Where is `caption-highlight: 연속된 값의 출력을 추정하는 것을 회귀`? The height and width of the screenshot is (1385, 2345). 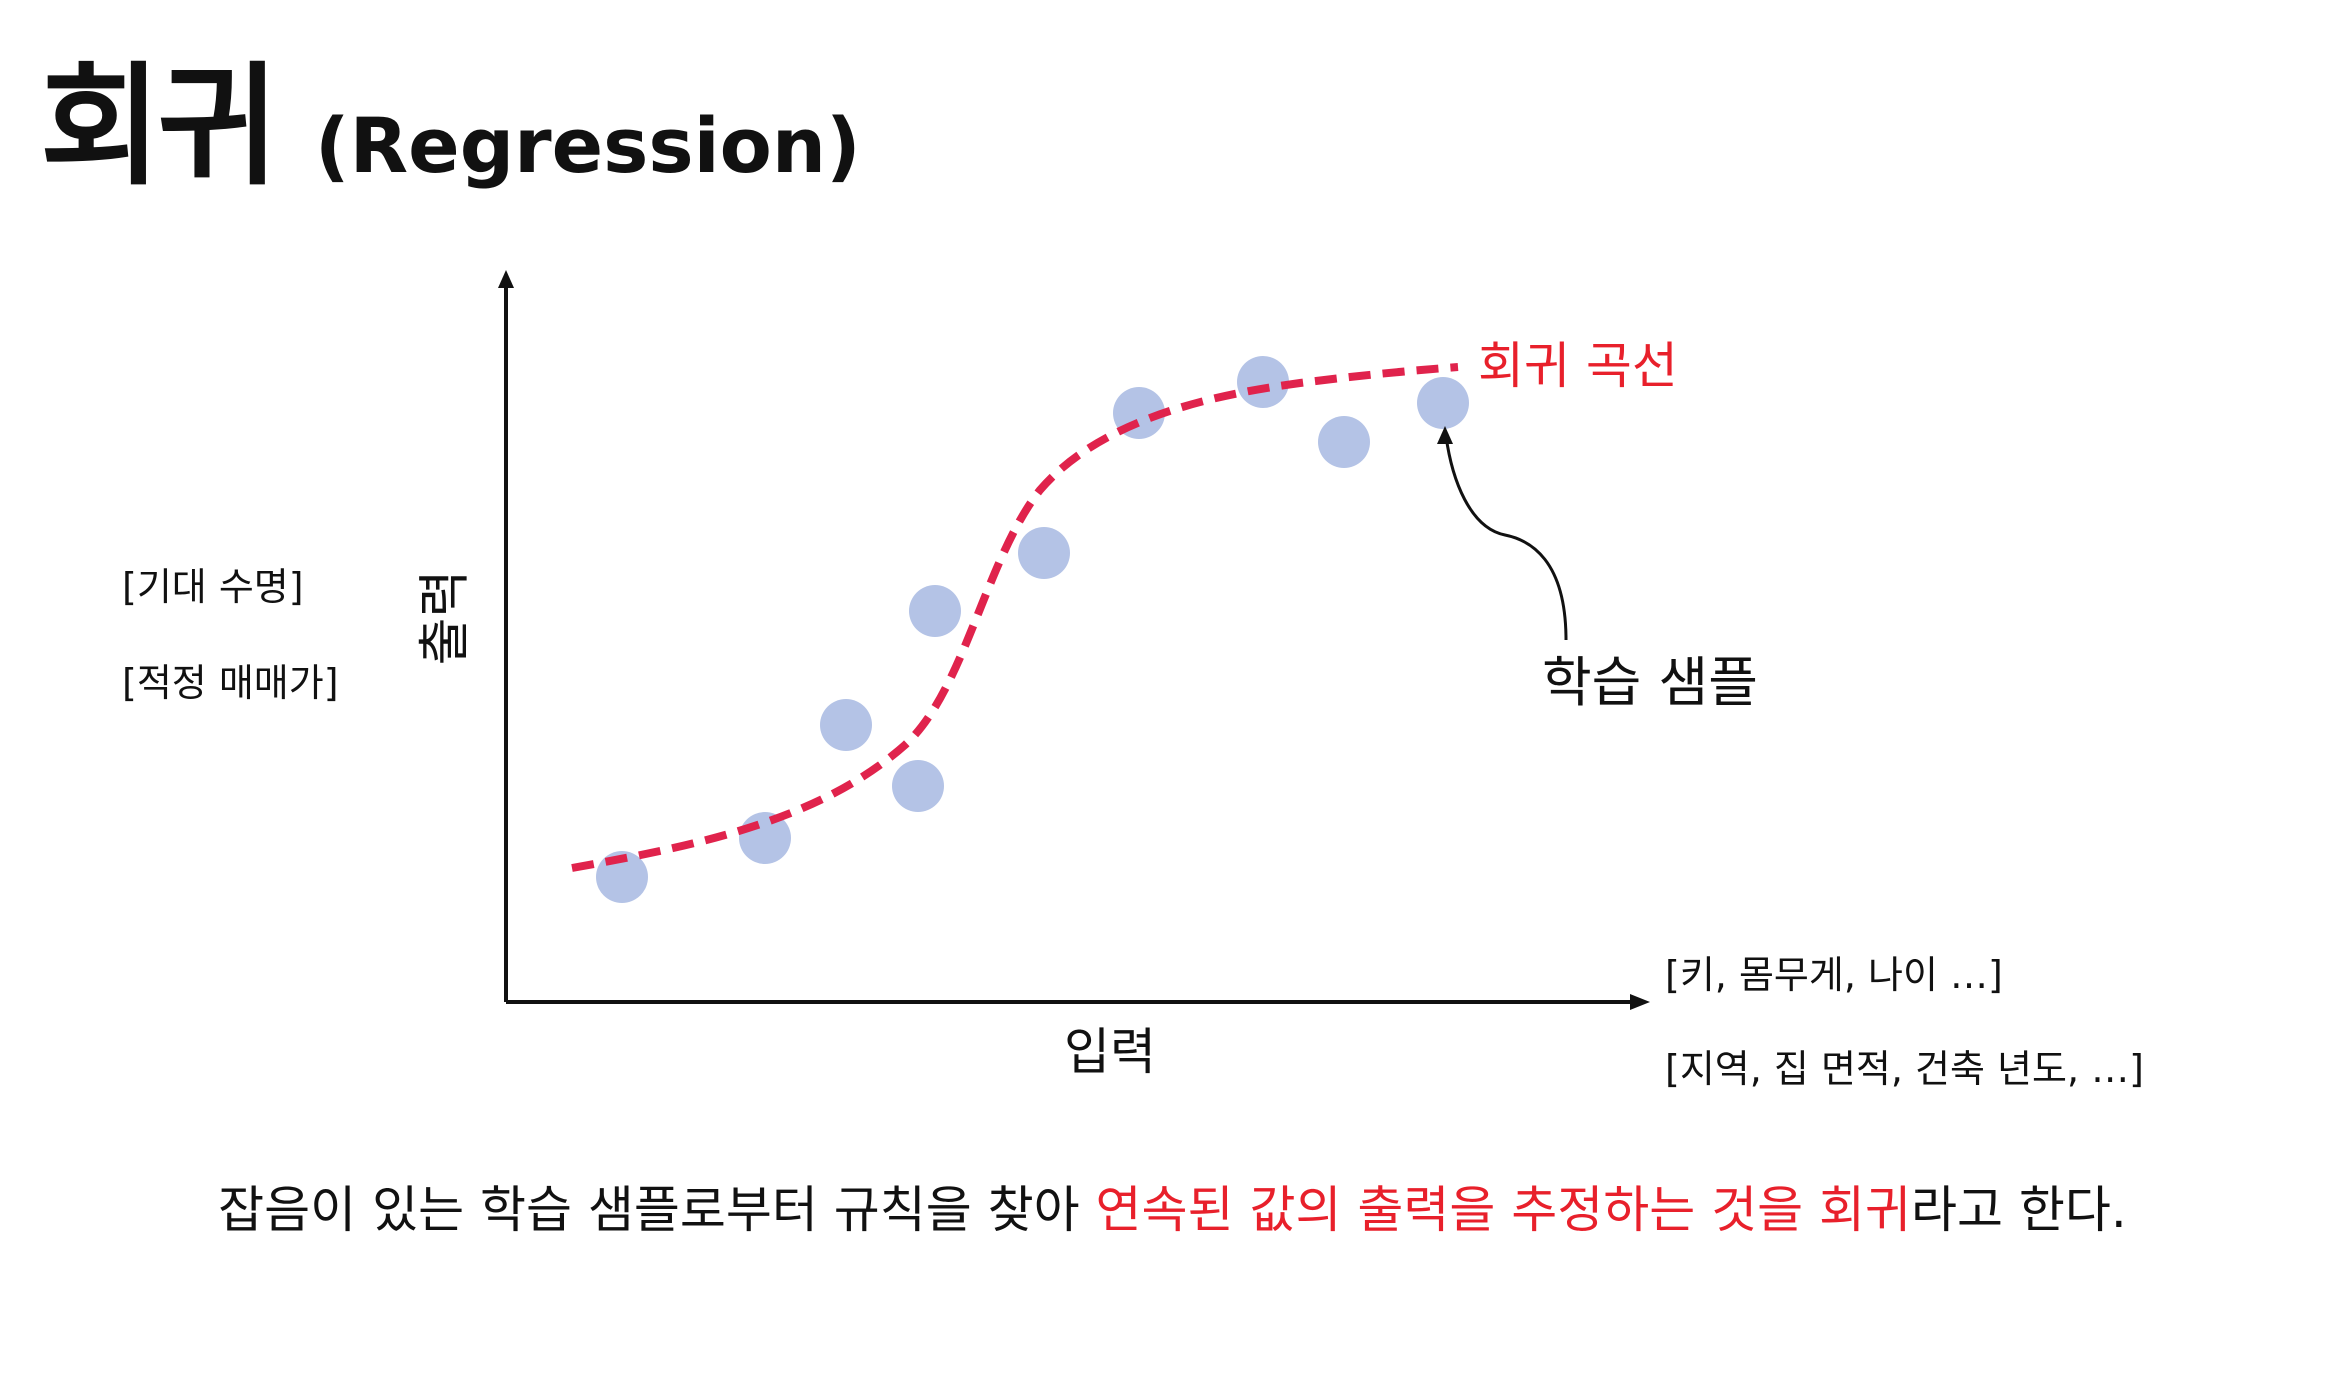 caption-highlight: 연속된 값의 출력을 추정하는 것을 회귀 is located at coordinates (1503, 1210).